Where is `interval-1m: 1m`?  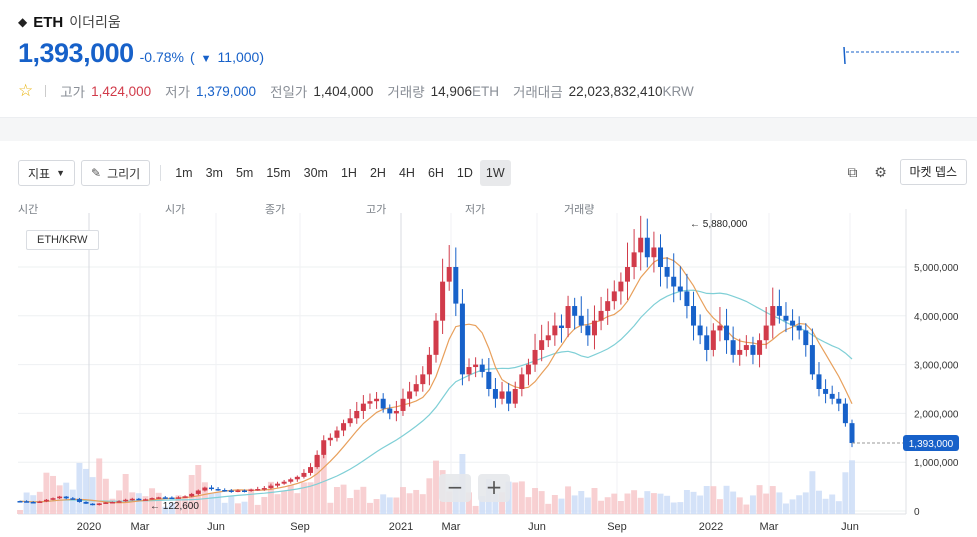 interval-1m: 1m is located at coordinates (184, 173).